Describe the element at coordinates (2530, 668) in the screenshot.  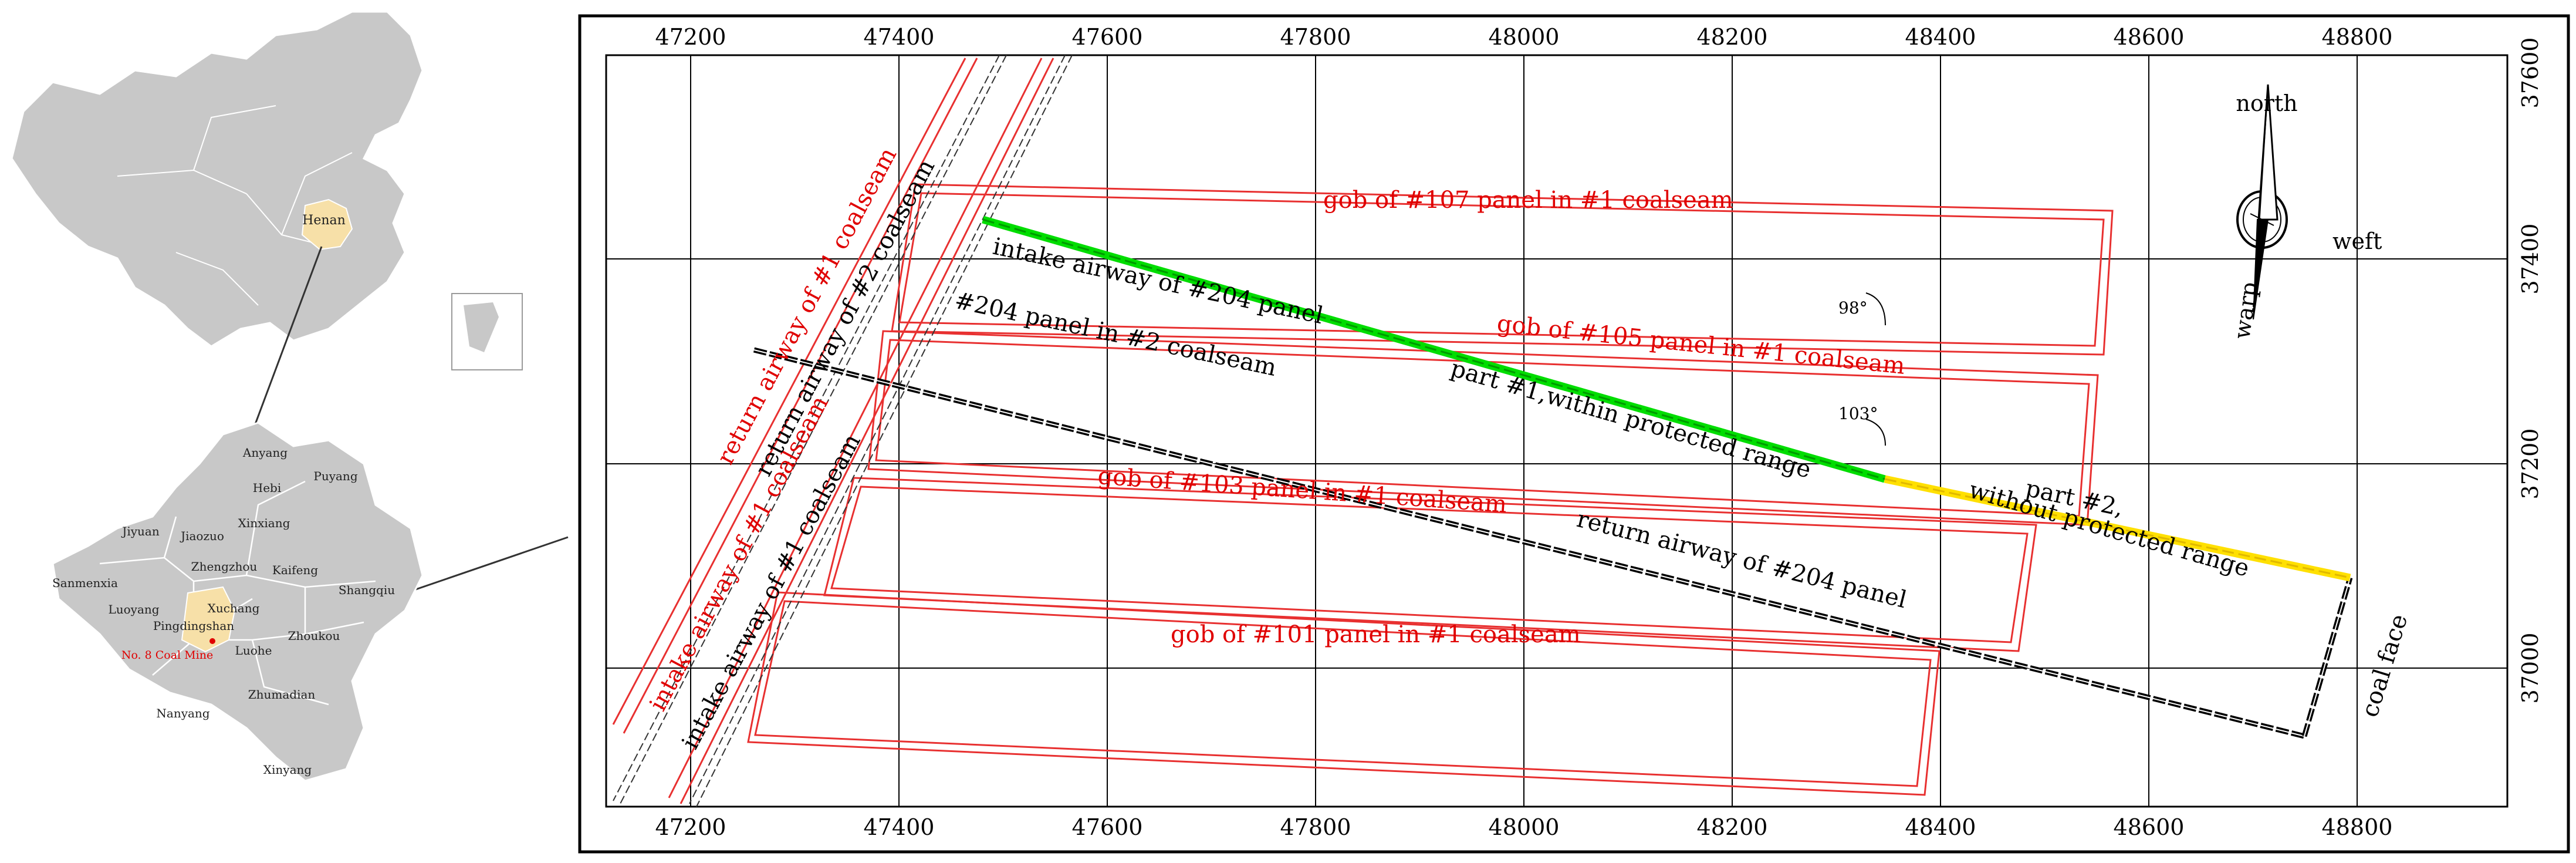
I see `y-tick-label: 37000` at that location.